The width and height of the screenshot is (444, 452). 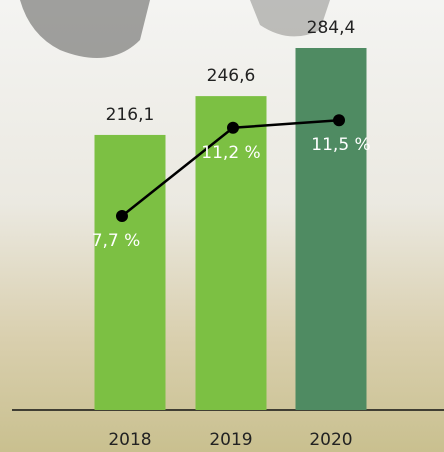 What do you see at coordinates (230, 440) in the screenshot?
I see `x-tick-label: 2019` at bounding box center [230, 440].